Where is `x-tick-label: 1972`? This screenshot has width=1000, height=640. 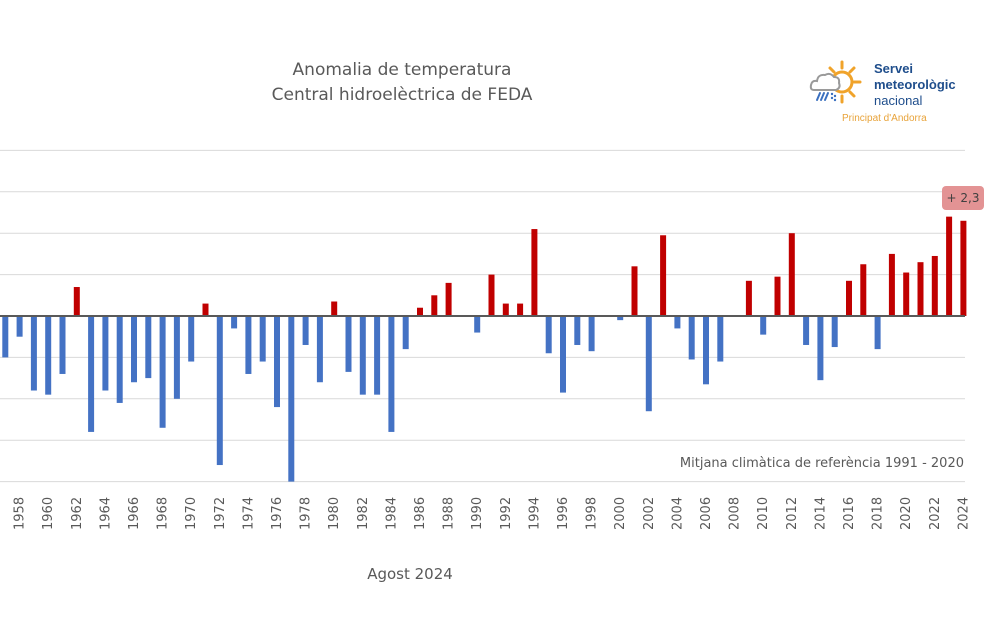
x-tick-label: 1972 is located at coordinates (220, 513).